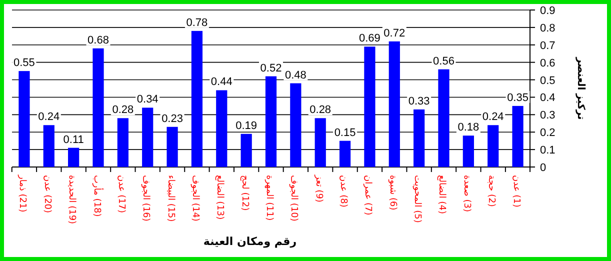  Describe the element at coordinates (197, 22) in the screenshot. I see `data-label: 0.78` at that location.